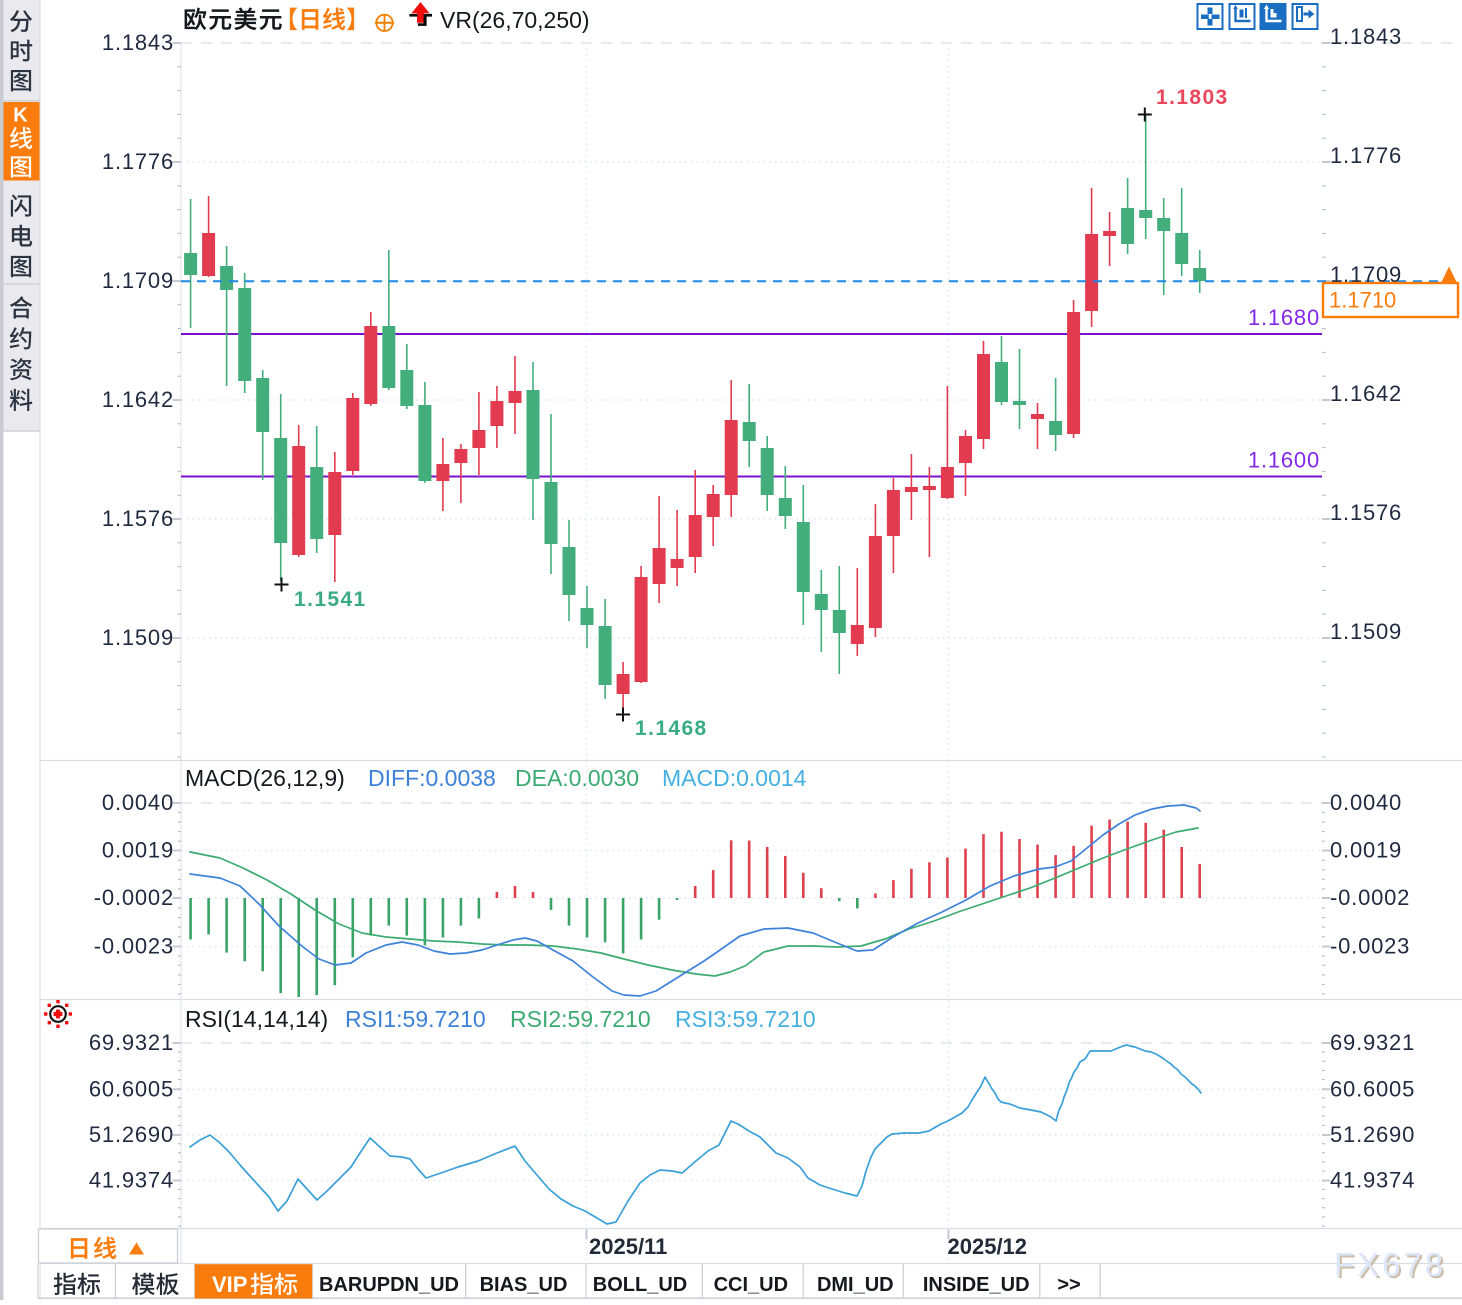 The height and width of the screenshot is (1305, 1462). I want to click on svg-text: RSI(14,14,14), so click(256, 1019).